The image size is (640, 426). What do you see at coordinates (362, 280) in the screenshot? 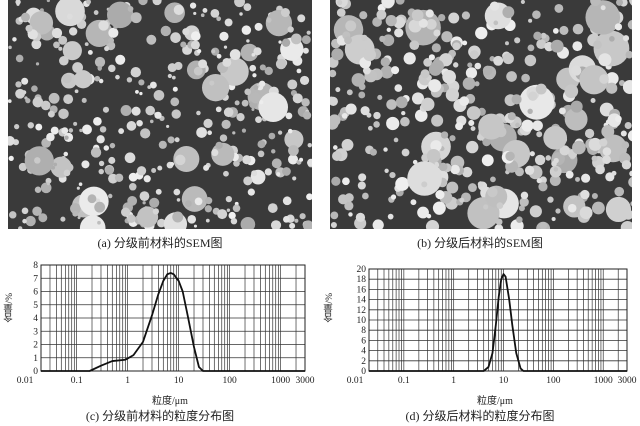
I see `y-tick-label: 18` at bounding box center [362, 280].